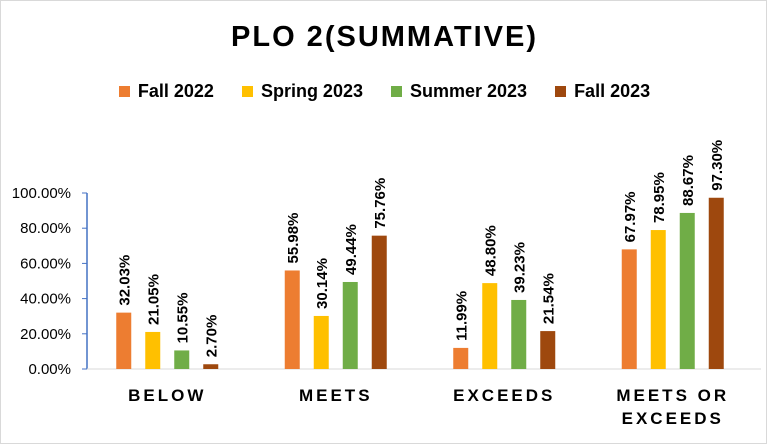  What do you see at coordinates (520, 267) in the screenshot?
I see `data-label: 39.23%` at bounding box center [520, 267].